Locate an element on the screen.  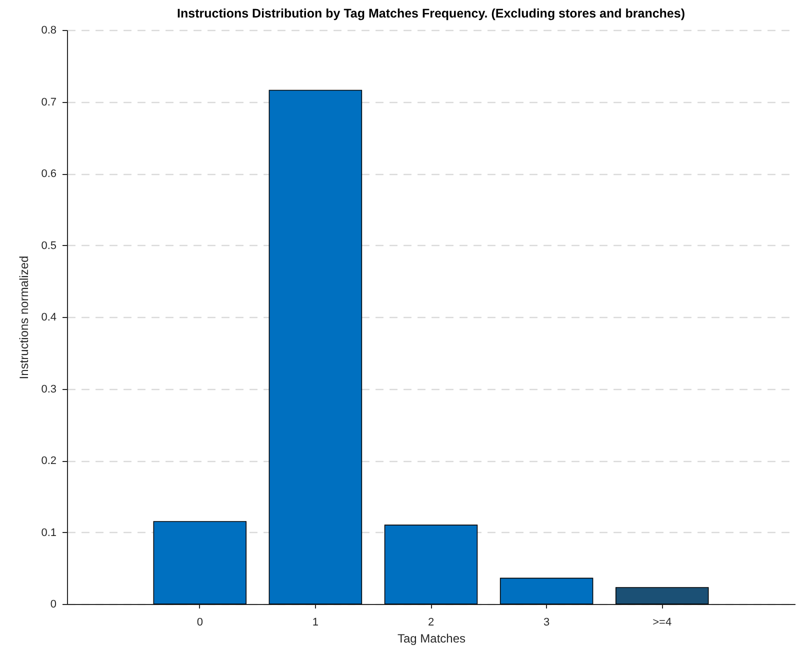
x-tick-label: 0 is located at coordinates (199, 622).